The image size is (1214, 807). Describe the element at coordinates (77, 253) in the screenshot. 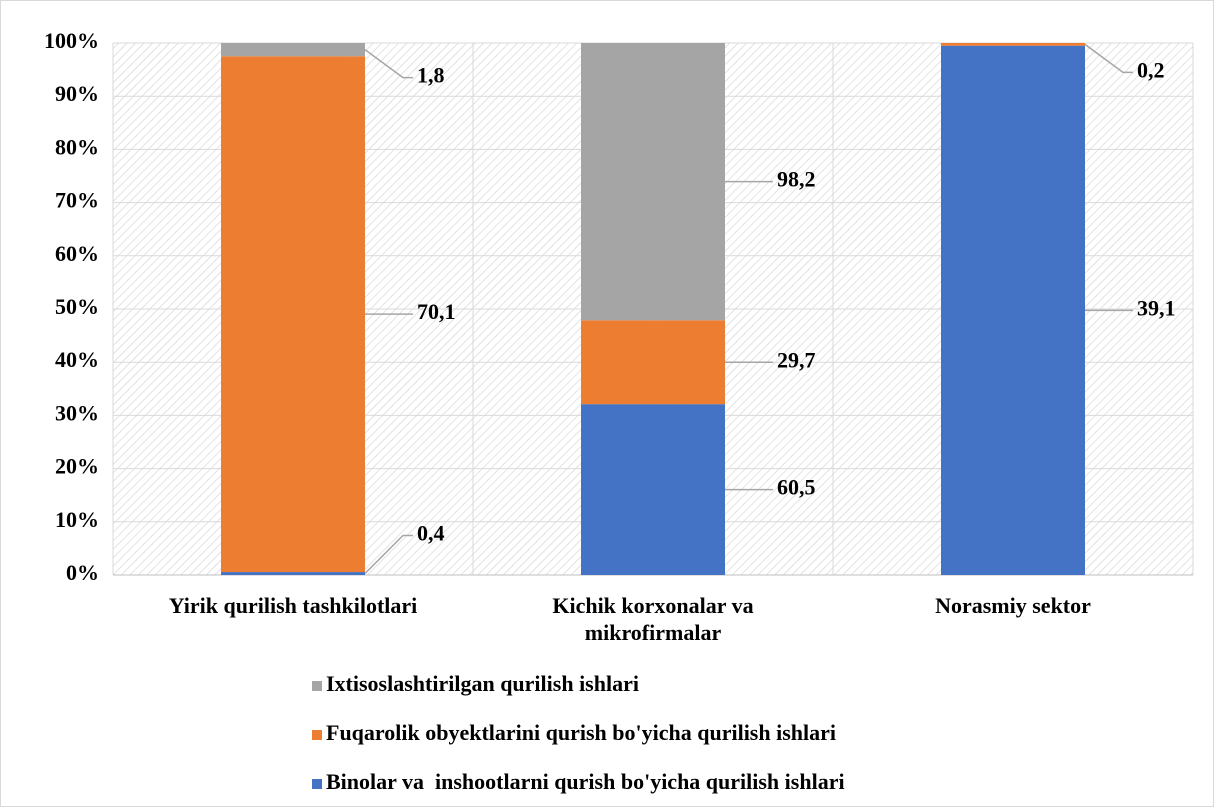

I see `y-tick-label: 60%` at that location.